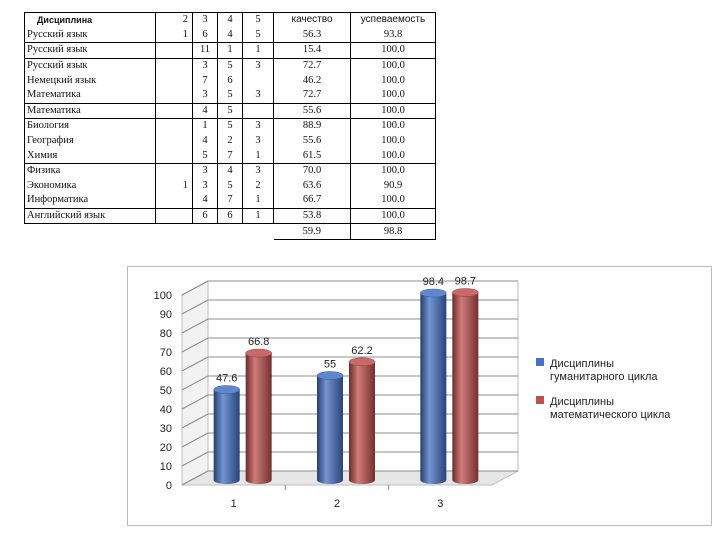 Image resolution: width=720 pixels, height=540 pixels. I want to click on header-grade-5: 5, so click(258, 19).